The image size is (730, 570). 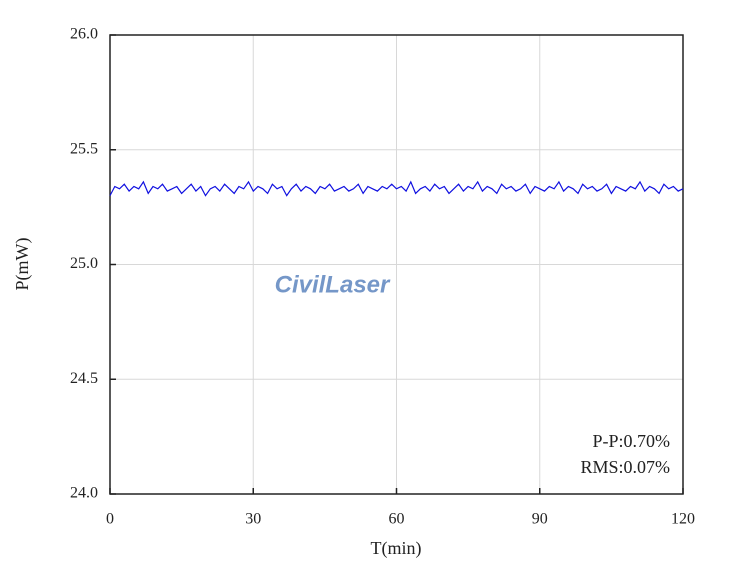 I want to click on annotation: RMS:0.07%, so click(x=625, y=467).